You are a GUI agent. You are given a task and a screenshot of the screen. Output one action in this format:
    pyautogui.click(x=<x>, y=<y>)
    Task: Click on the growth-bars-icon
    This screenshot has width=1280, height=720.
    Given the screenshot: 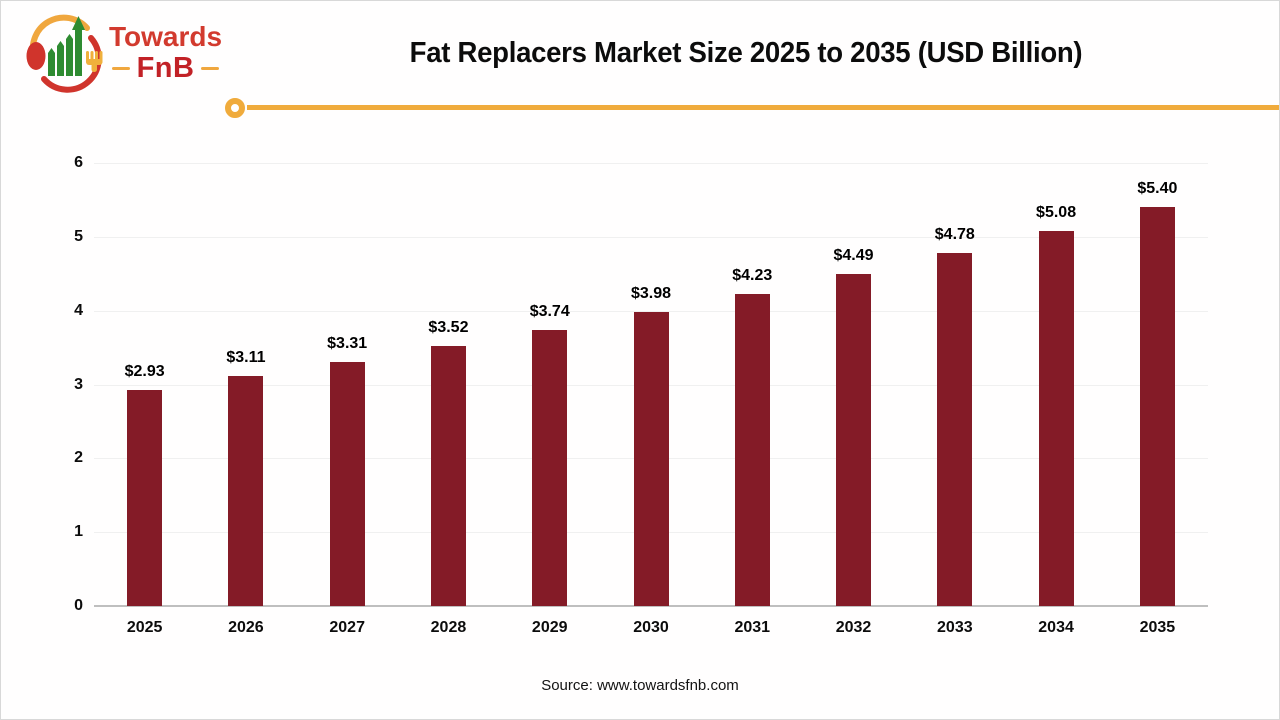 What is the action you would take?
    pyautogui.click(x=66, y=46)
    